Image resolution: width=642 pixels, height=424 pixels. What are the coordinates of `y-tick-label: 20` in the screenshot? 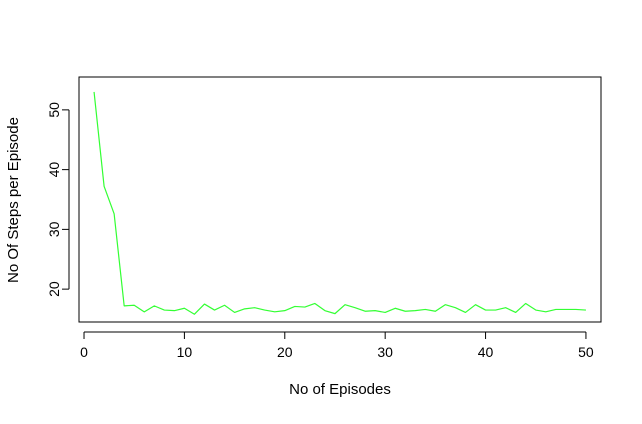 It's located at (54, 289).